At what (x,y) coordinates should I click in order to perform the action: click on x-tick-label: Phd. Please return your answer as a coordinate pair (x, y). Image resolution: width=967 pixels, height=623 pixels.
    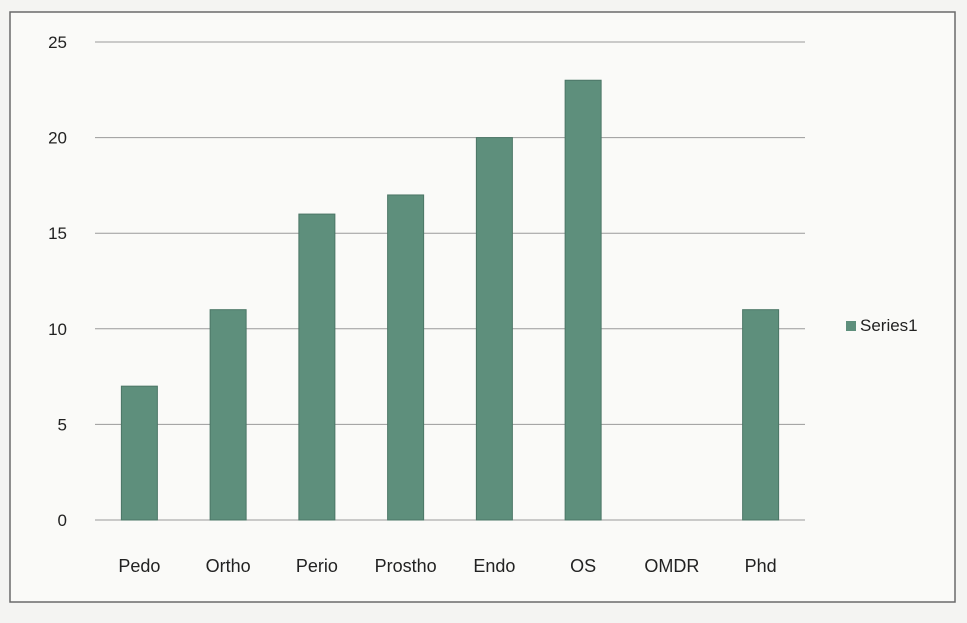
    Looking at the image, I should click on (761, 566).